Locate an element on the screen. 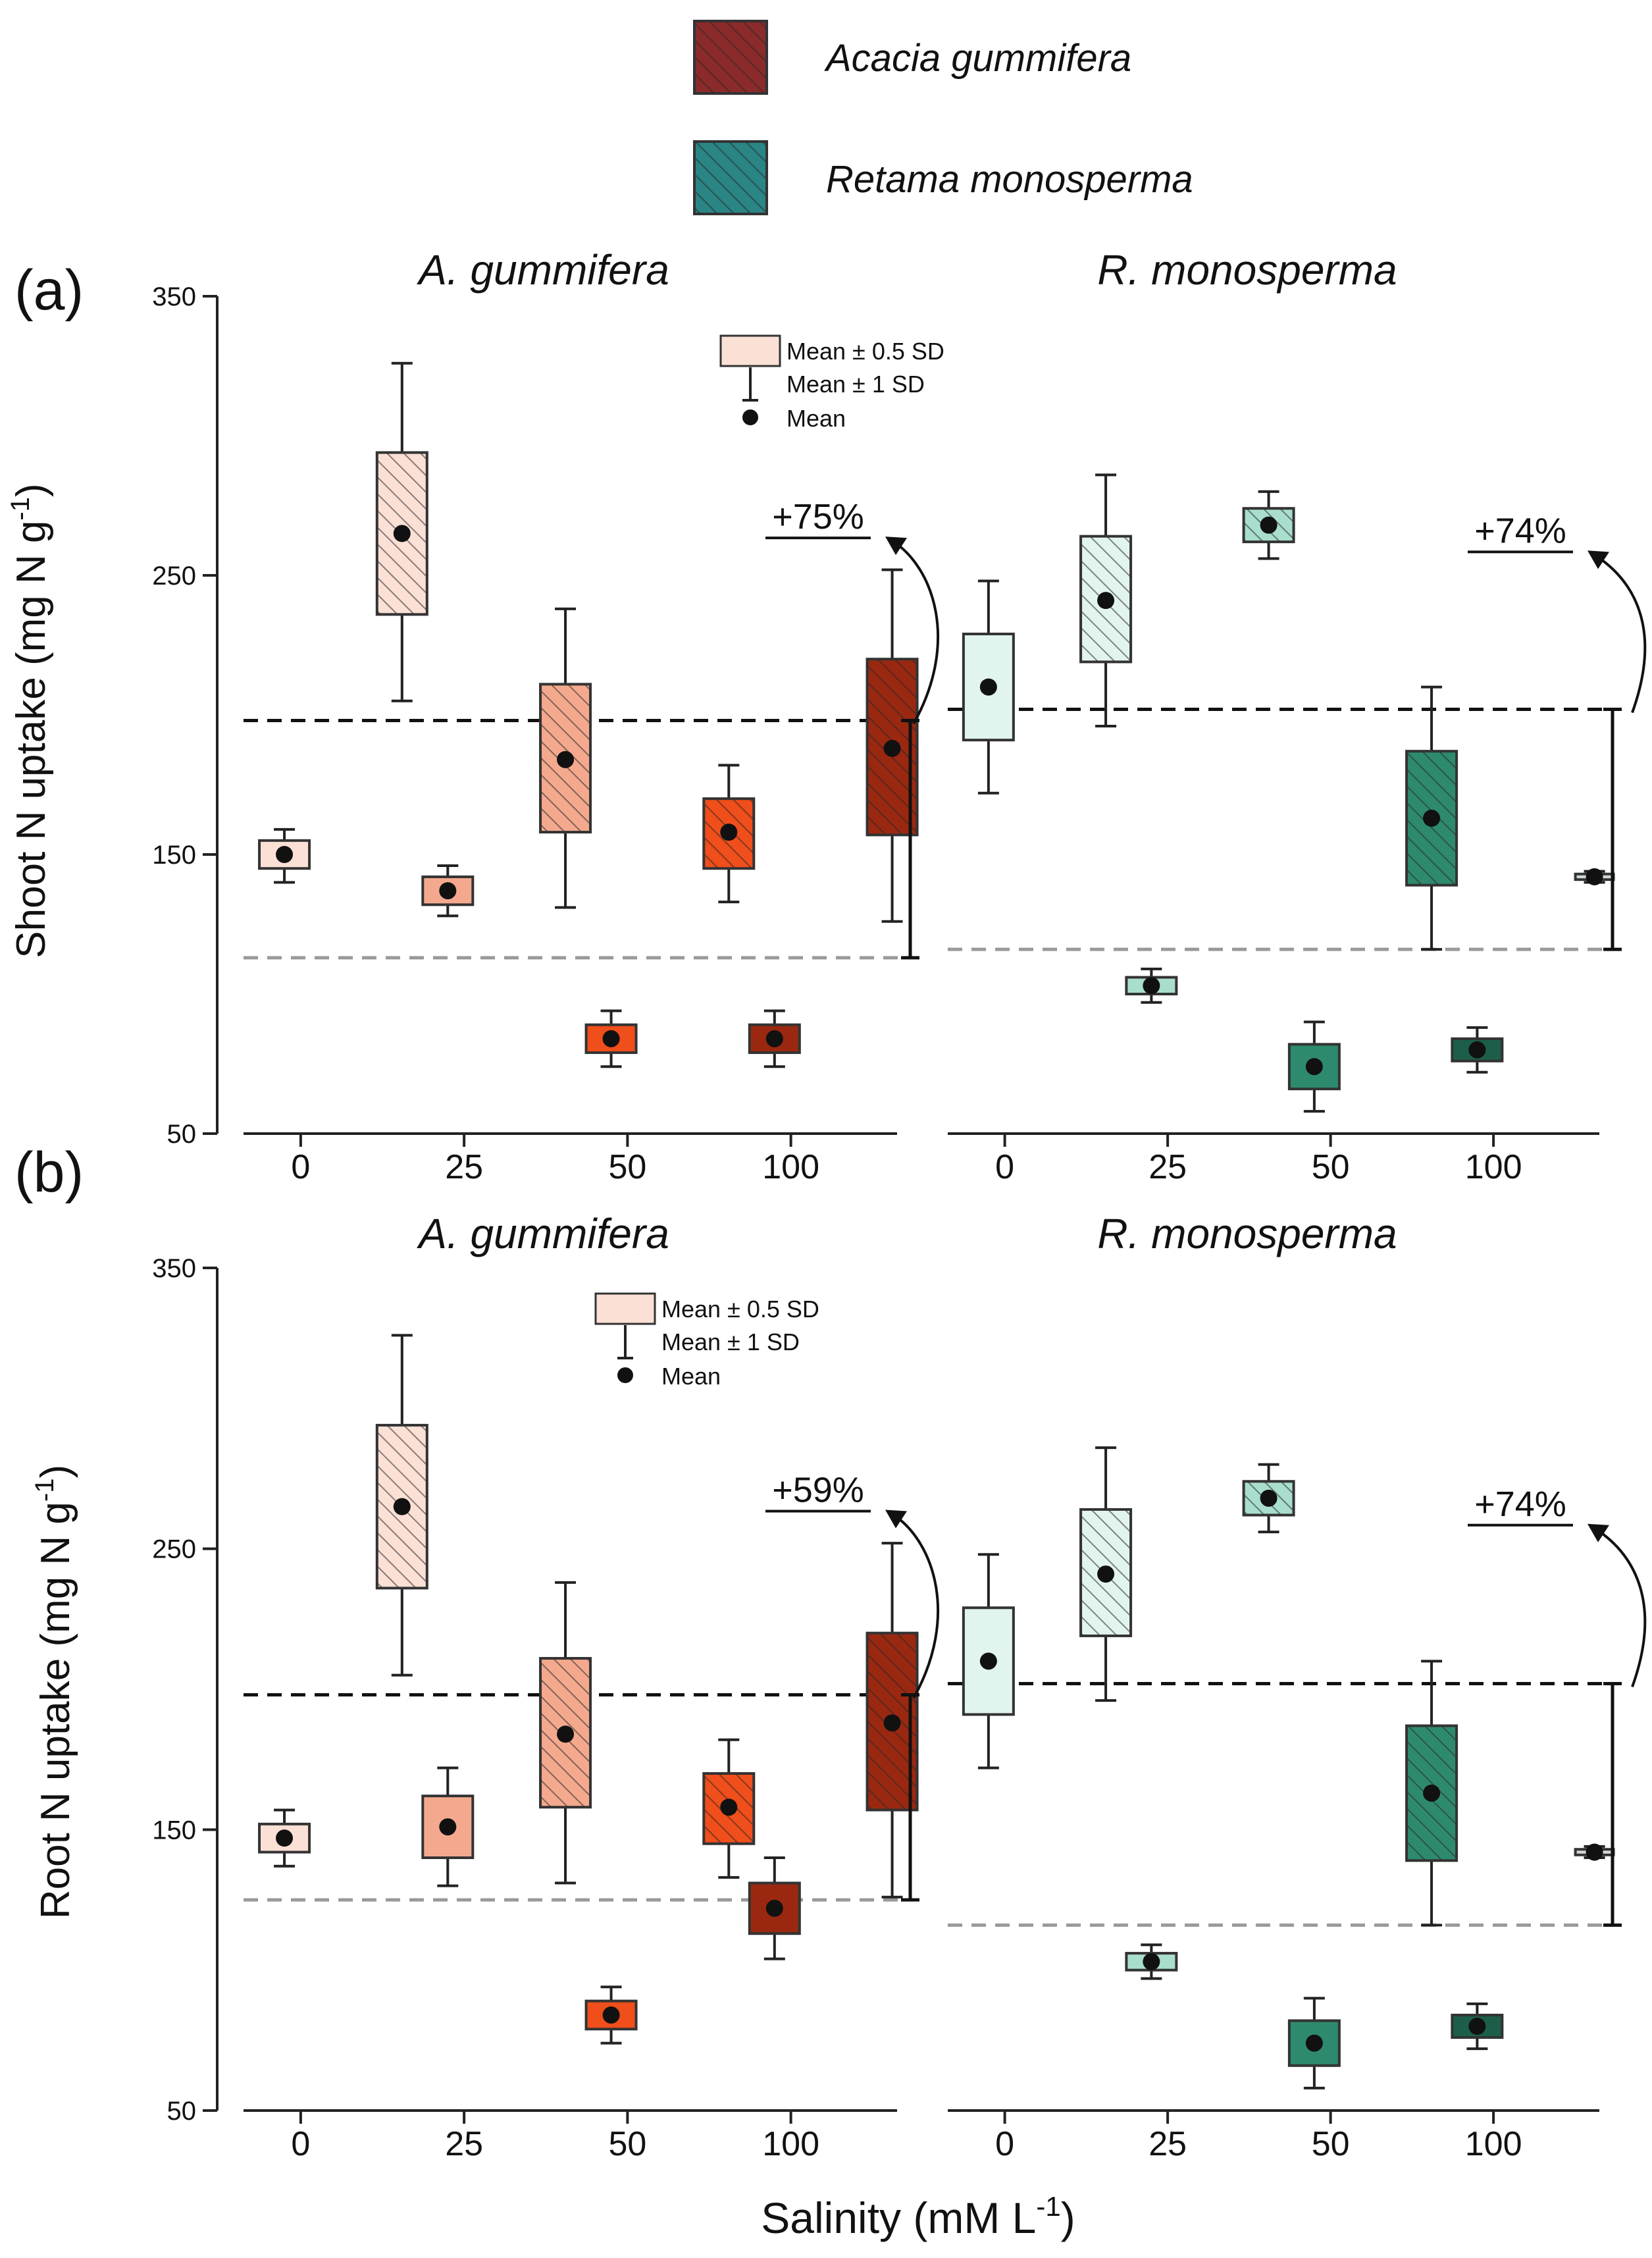  box-body is located at coordinates (611, 2015).